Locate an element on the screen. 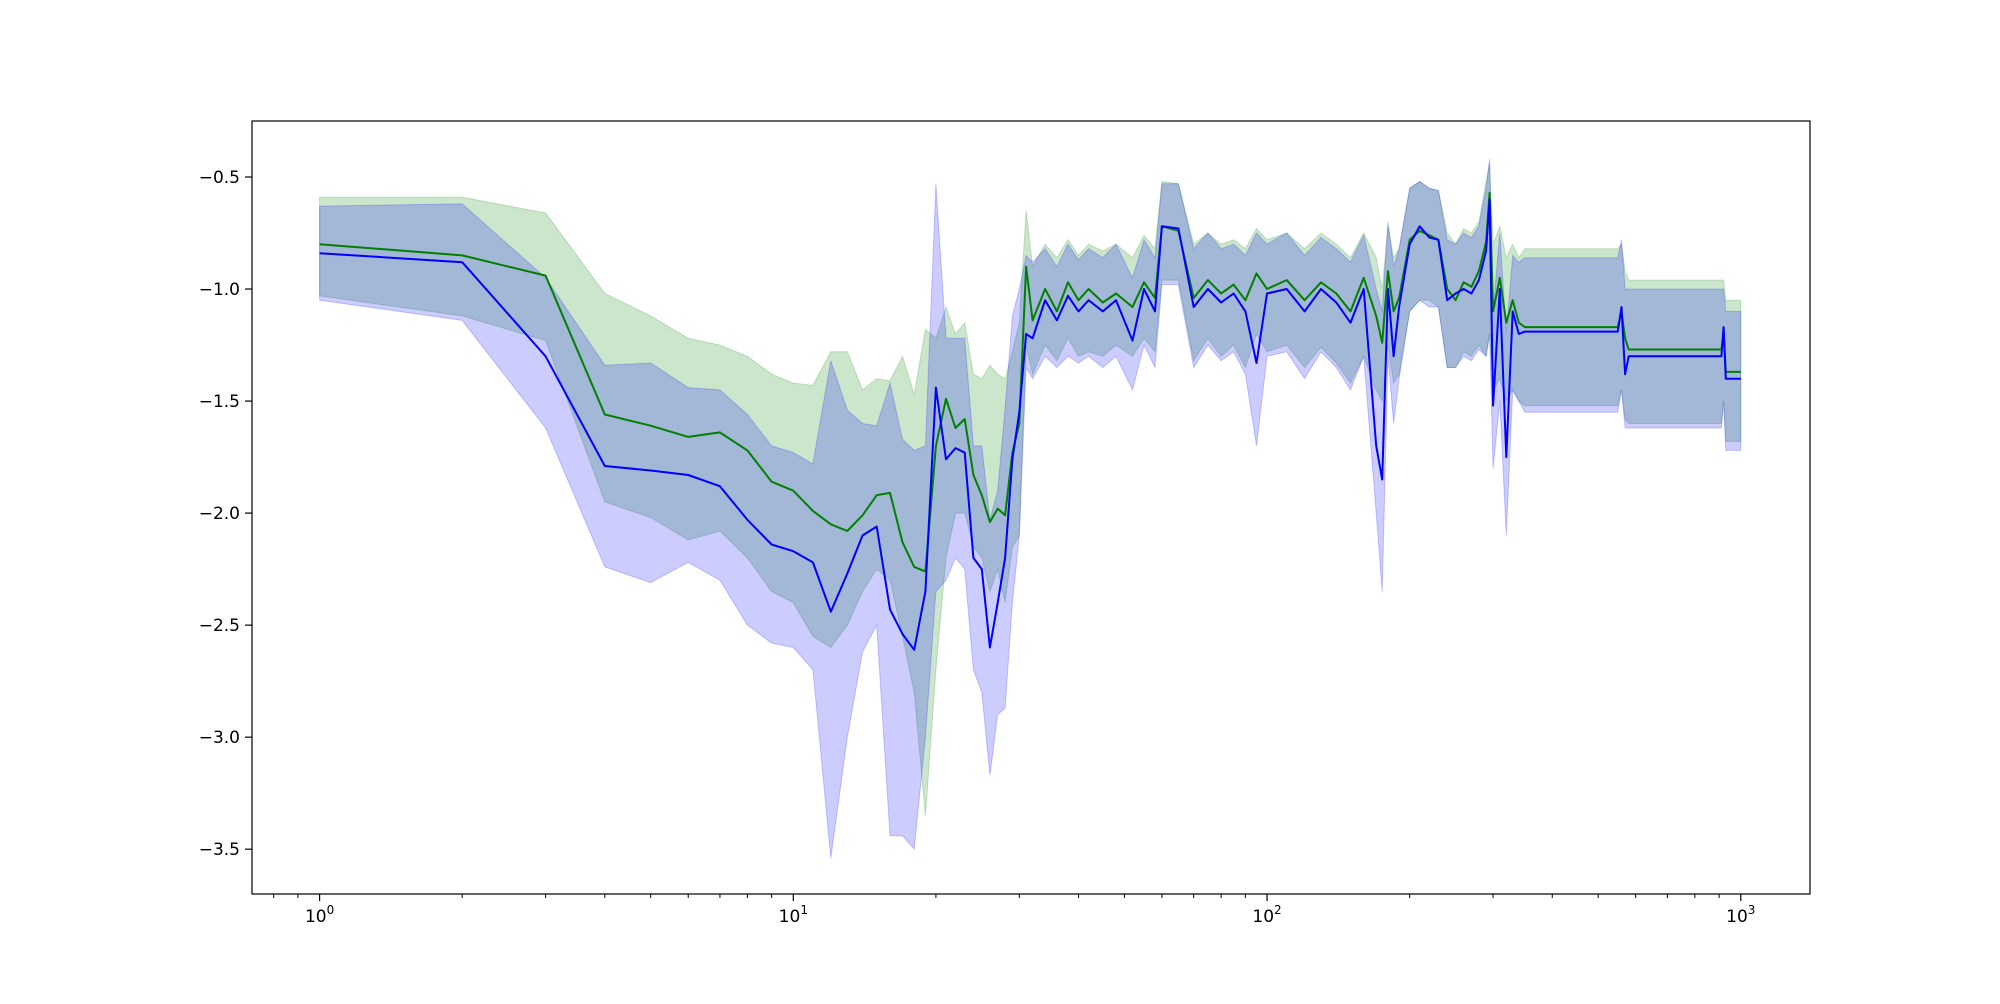  y-tick-label: −1.0 is located at coordinates (219, 290).